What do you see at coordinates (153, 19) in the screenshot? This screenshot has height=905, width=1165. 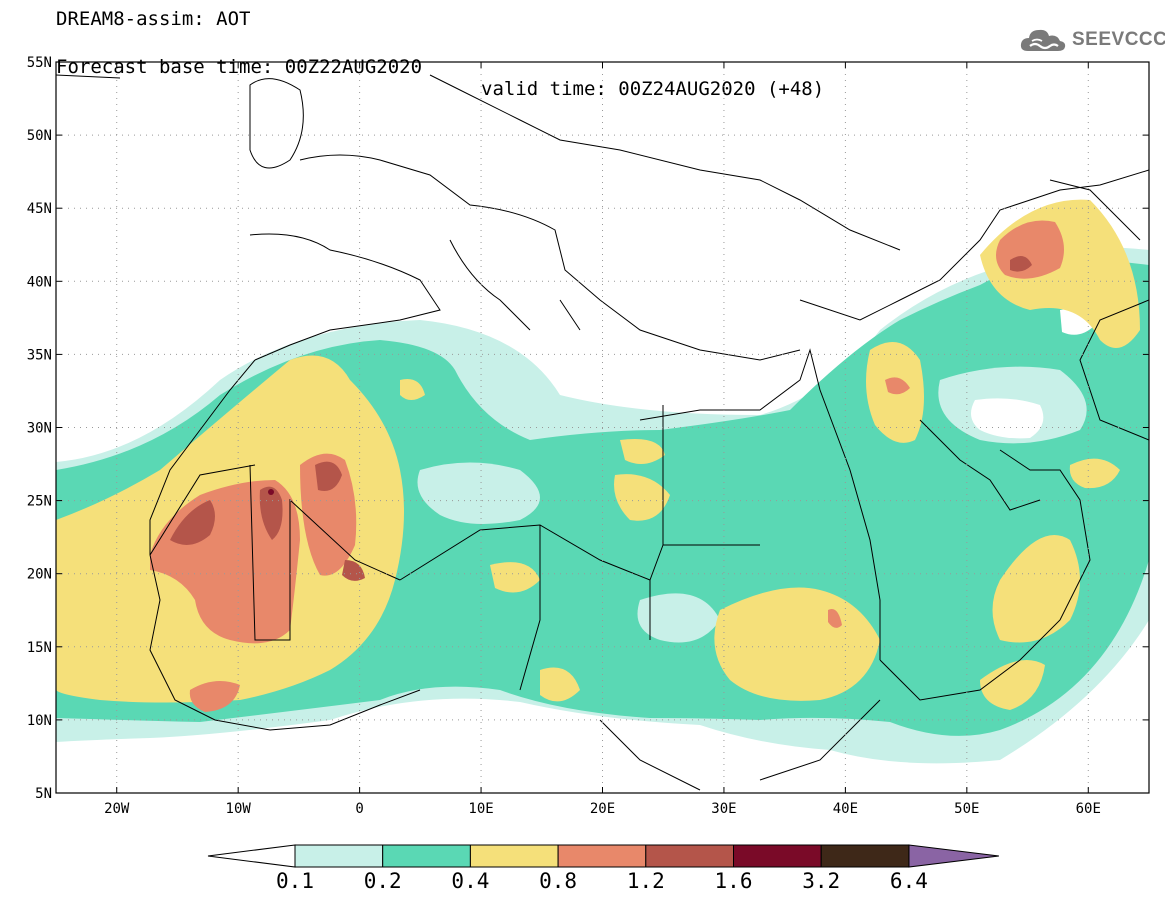 I see `map-title: DREAM8-assim: AOT` at bounding box center [153, 19].